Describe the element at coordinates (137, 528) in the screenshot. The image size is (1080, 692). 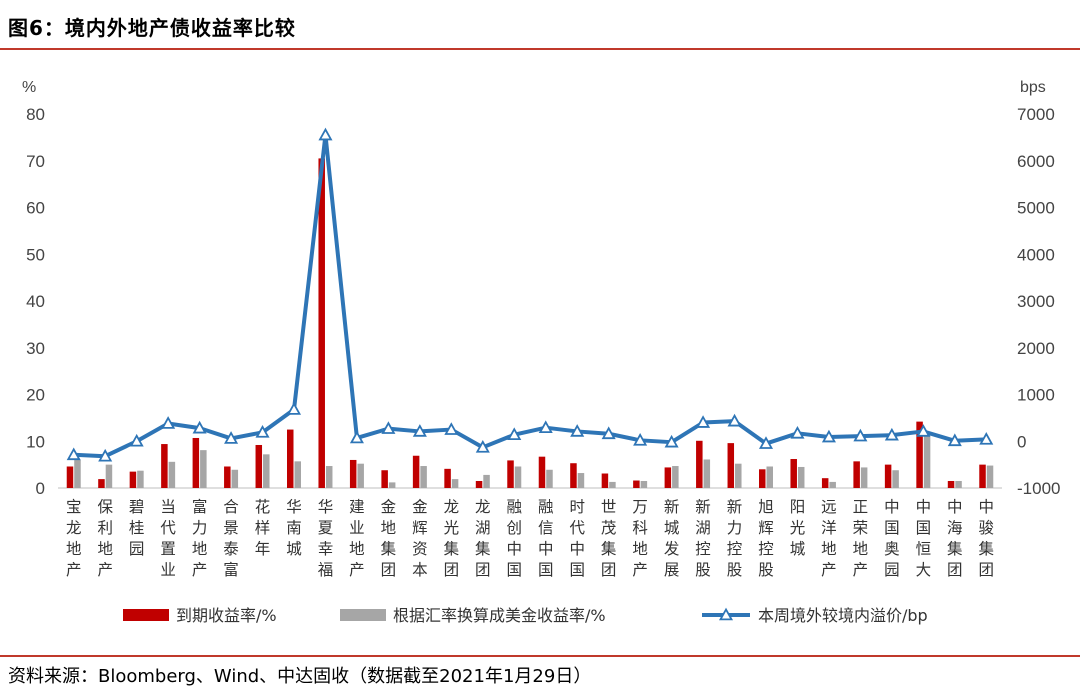
I see `category-label: 碧桂园` at that location.